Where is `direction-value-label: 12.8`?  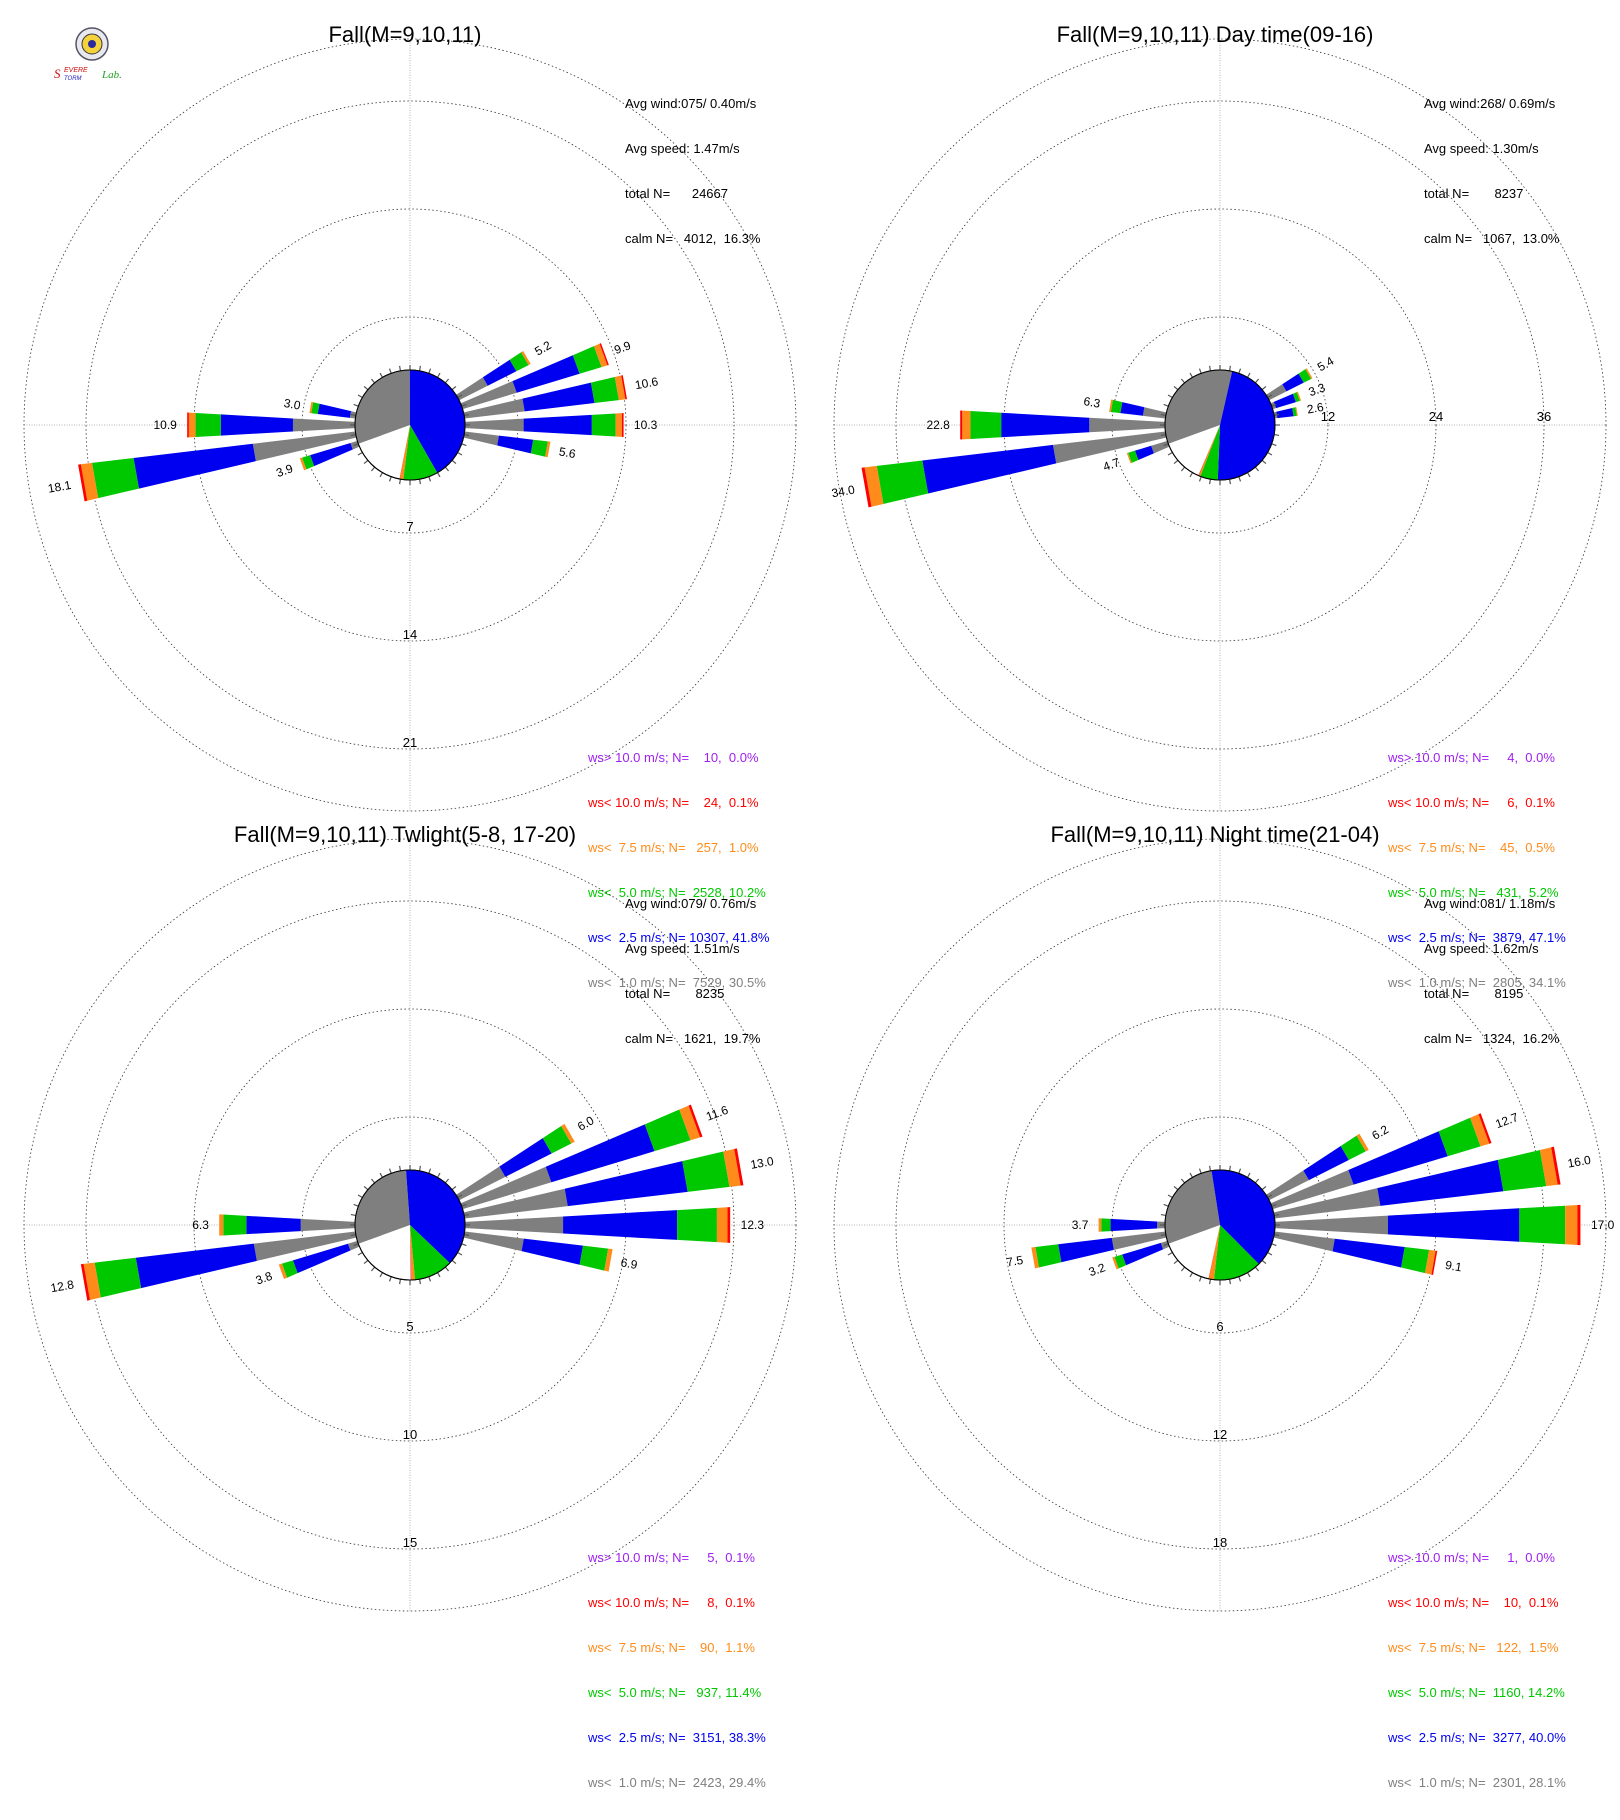
direction-value-label: 12.8 is located at coordinates (62, 1286).